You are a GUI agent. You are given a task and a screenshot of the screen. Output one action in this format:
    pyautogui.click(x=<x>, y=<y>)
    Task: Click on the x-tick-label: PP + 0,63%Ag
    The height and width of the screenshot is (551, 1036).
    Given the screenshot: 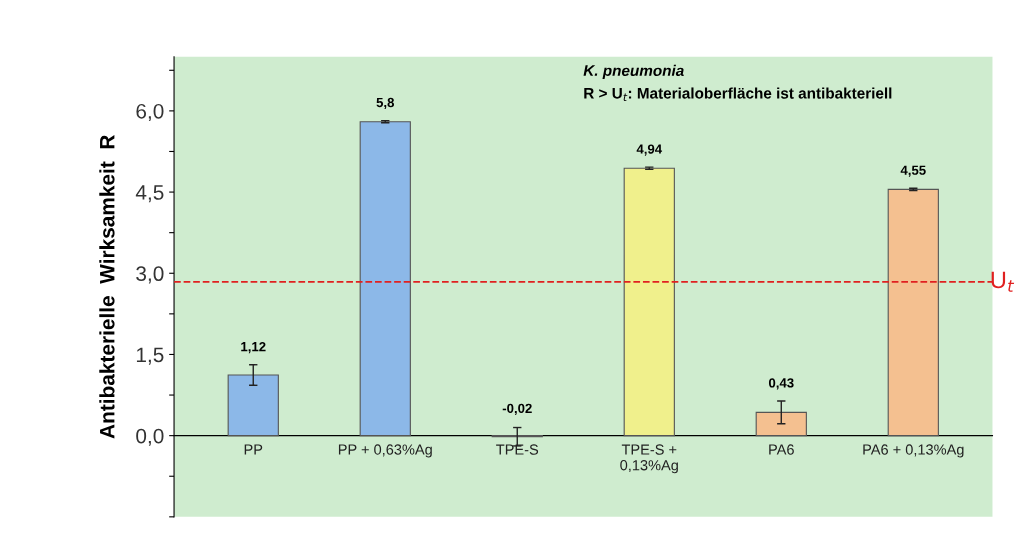 What is the action you would take?
    pyautogui.click(x=385, y=451)
    